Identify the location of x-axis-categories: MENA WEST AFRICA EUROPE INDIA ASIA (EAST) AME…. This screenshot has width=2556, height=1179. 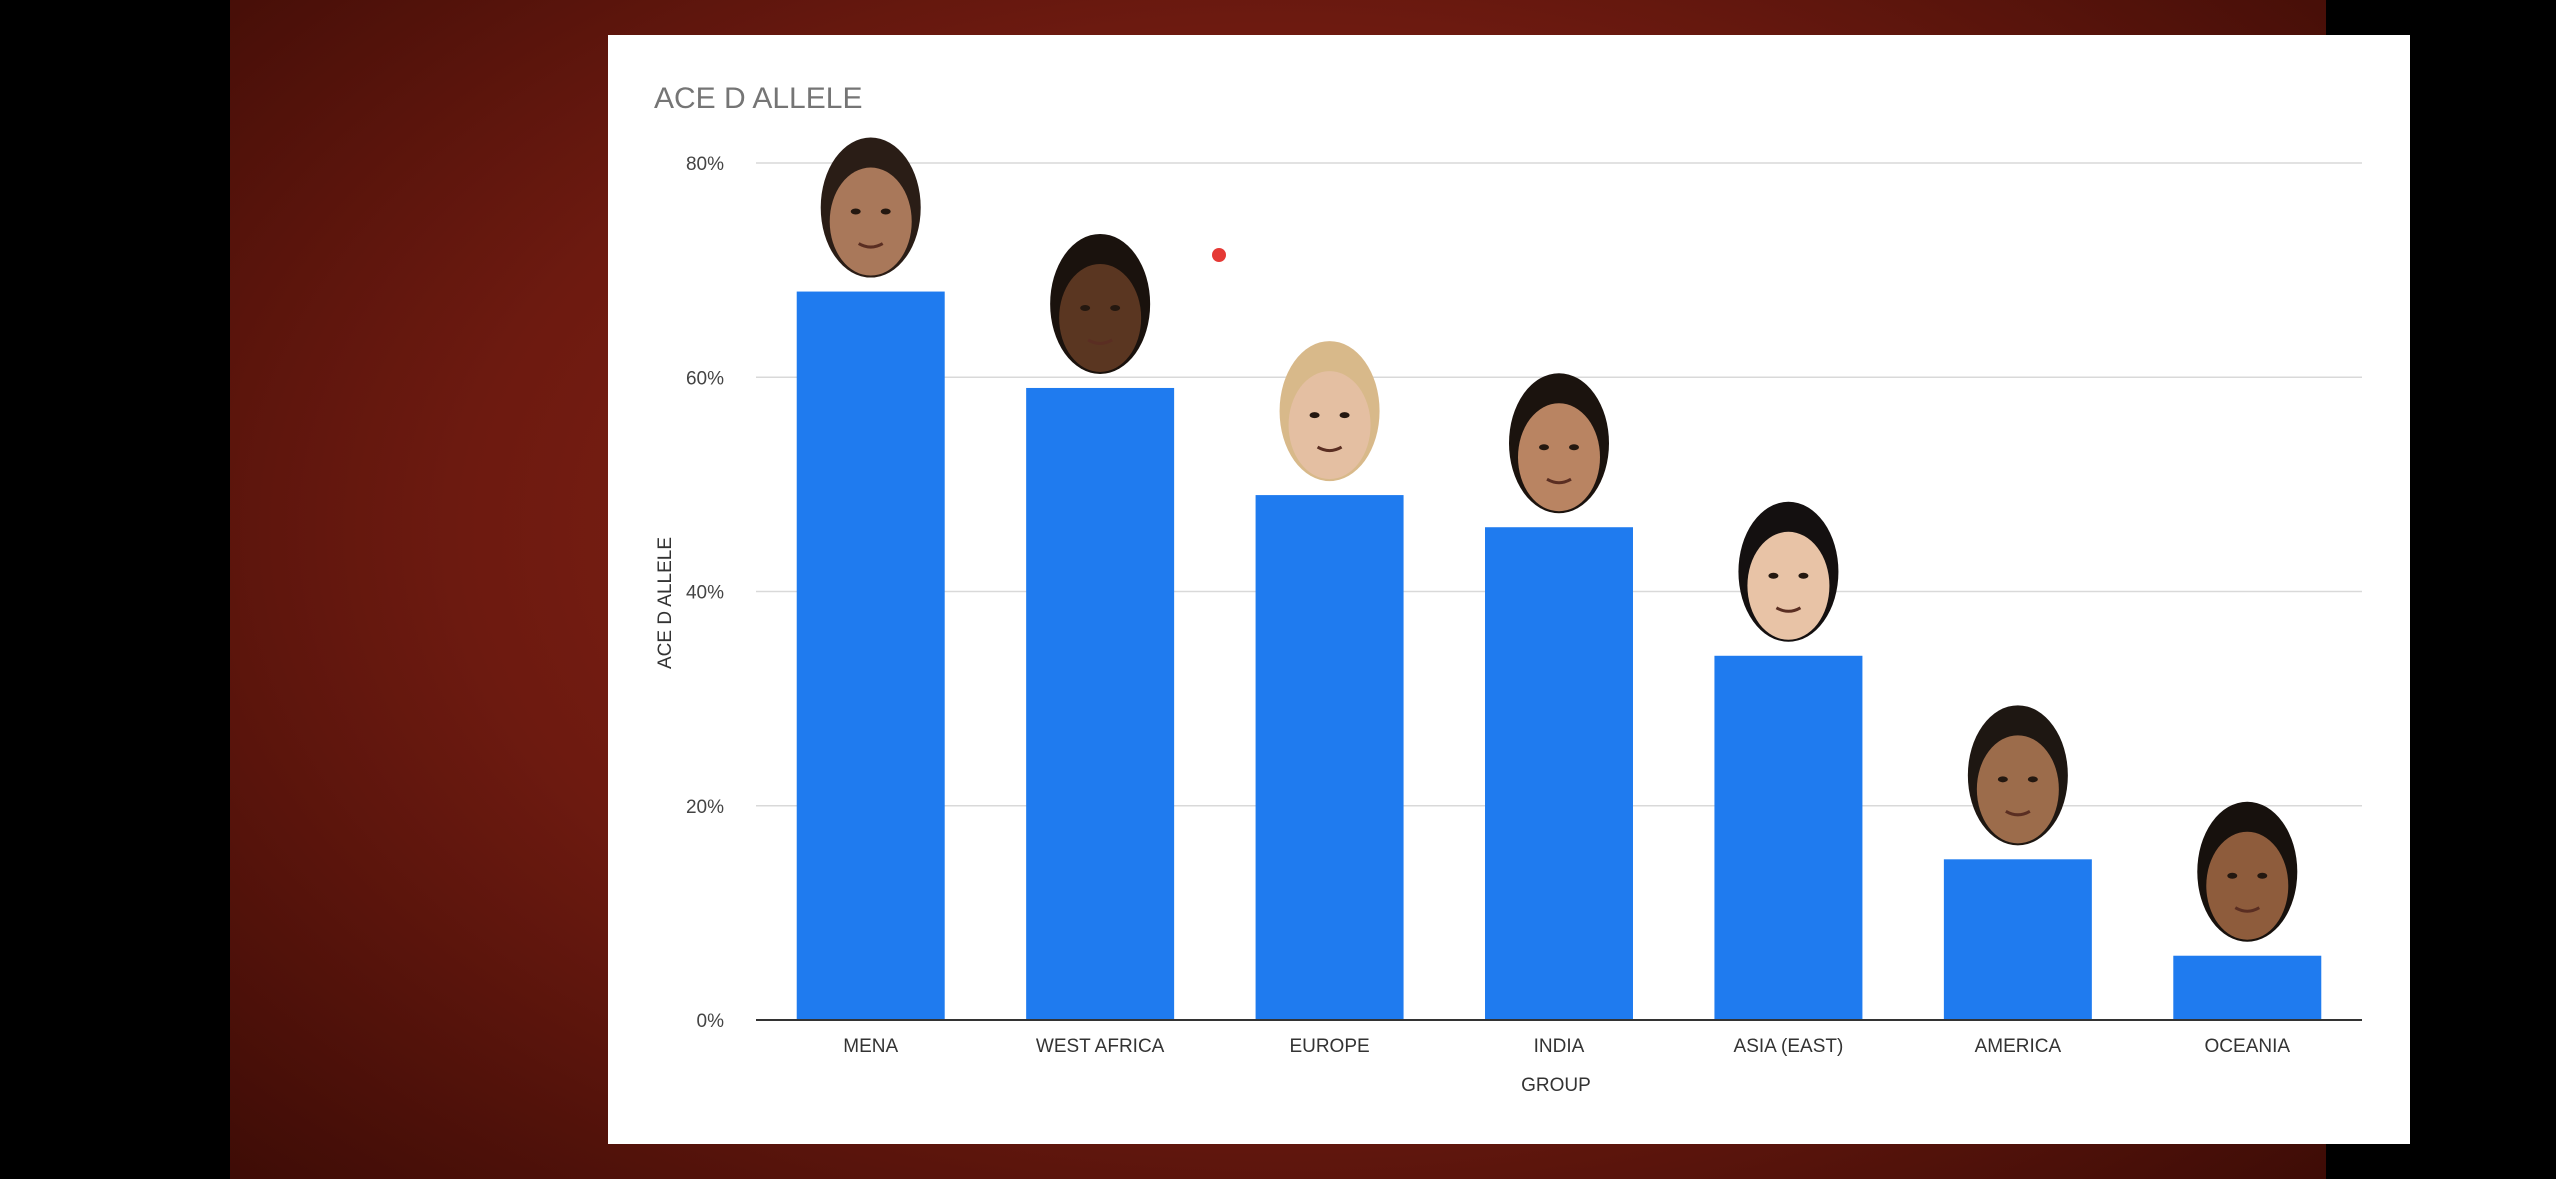
(1566, 1046).